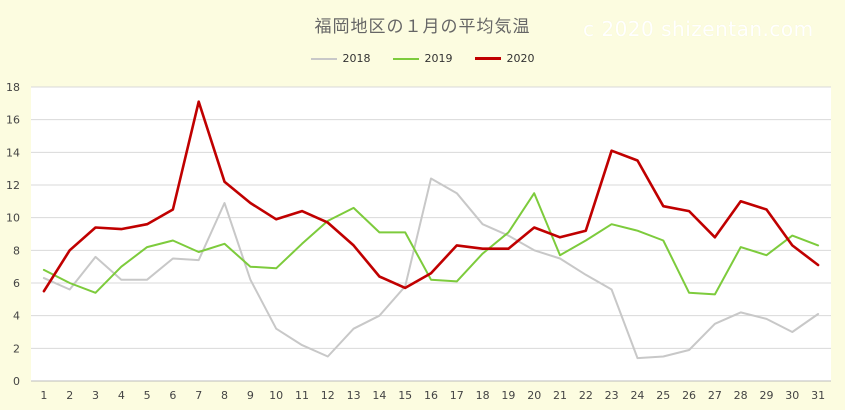 The height and width of the screenshot is (410, 845). Describe the element at coordinates (504, 58) in the screenshot. I see `legend-item-2020: 2020` at that location.